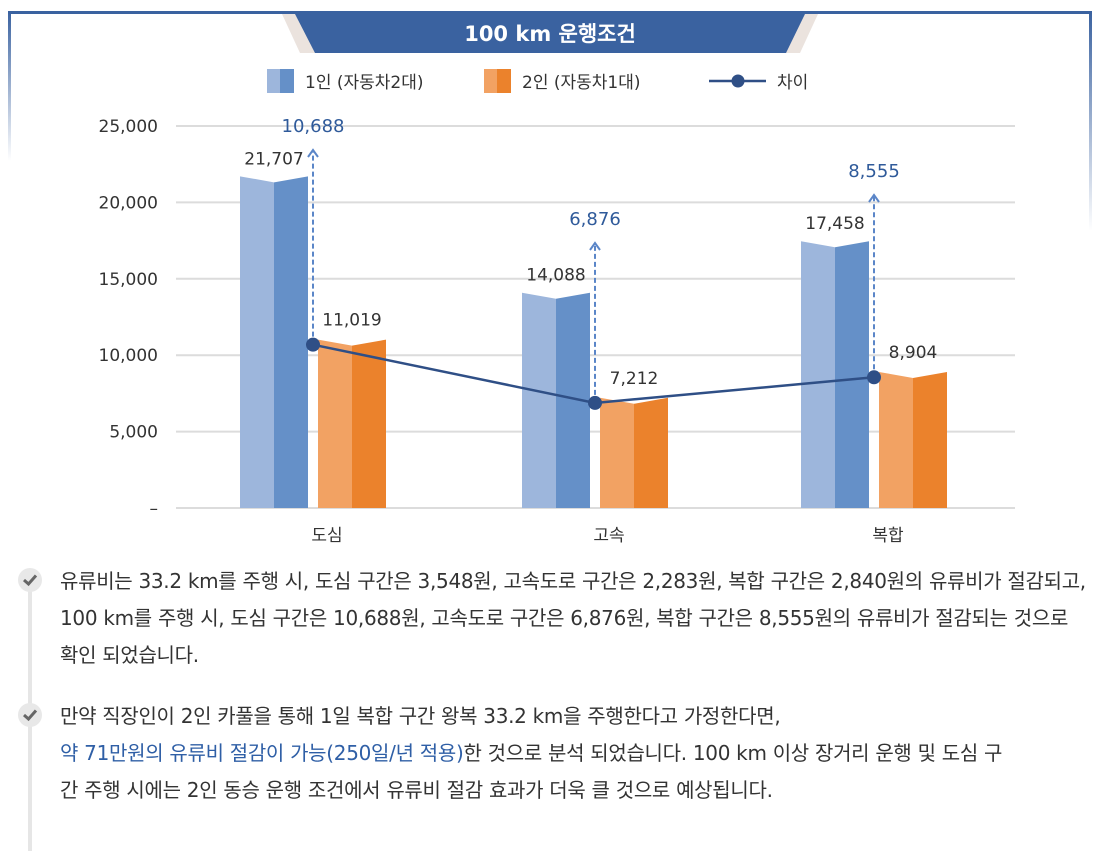 The width and height of the screenshot is (1100, 851). Describe the element at coordinates (262, 753) in the screenshot. I see `note-2-highlight: 약 71만원의 유류비 절감이 가능(250일/년 적용)` at that location.